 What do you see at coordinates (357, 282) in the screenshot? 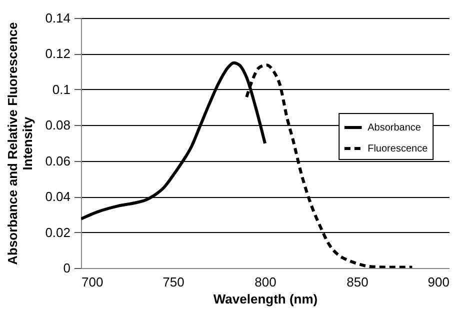
I see `x-tick-label: 850` at bounding box center [357, 282].